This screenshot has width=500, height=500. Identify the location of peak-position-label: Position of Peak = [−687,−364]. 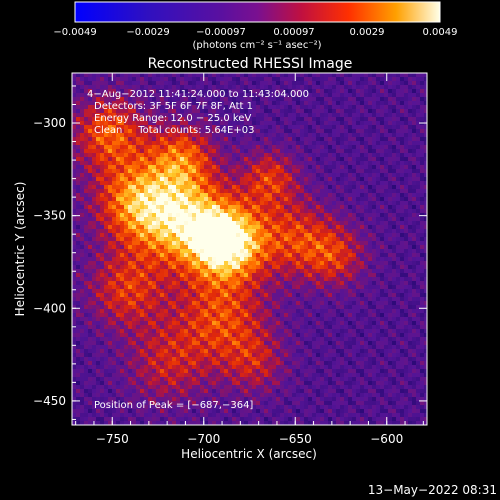
(173, 405).